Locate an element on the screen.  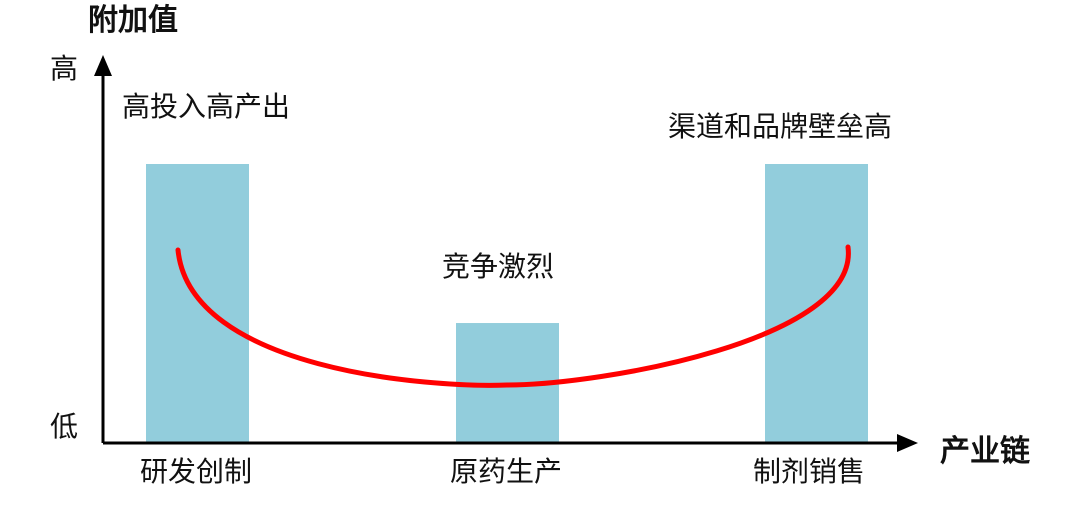
category-label-production: 原药生产 is located at coordinates (506, 471).